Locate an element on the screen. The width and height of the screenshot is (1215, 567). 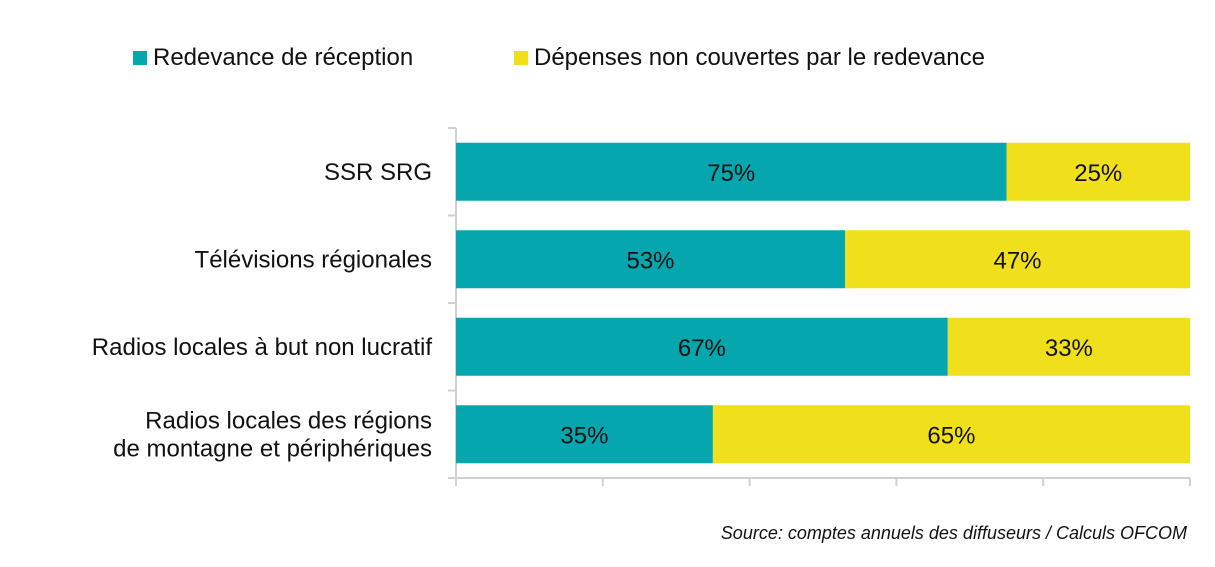
data-label: 67% is located at coordinates (702, 348).